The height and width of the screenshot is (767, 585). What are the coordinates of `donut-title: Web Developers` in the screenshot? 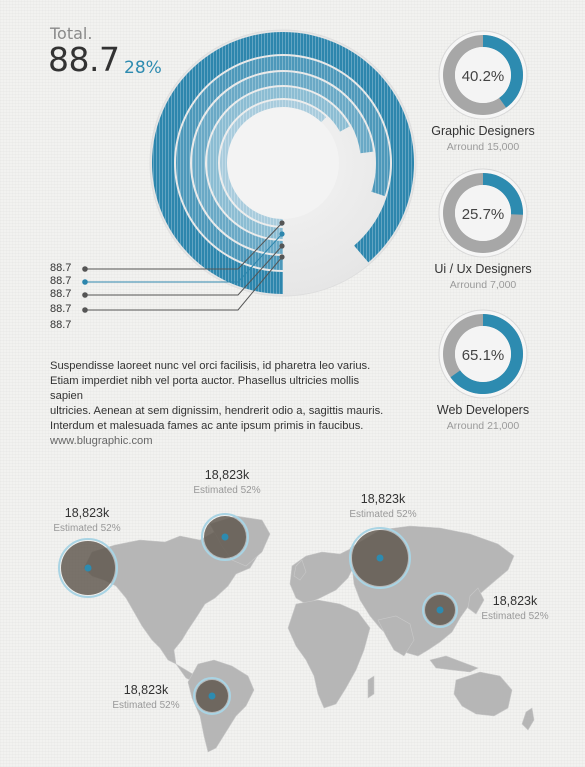 It's located at (483, 410).